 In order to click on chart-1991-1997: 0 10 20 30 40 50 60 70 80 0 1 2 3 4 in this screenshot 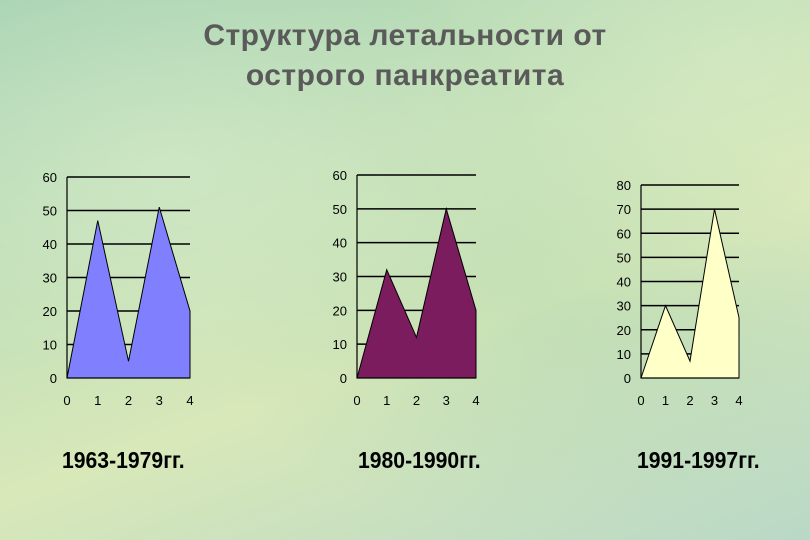, I will do `click(680, 293)`.